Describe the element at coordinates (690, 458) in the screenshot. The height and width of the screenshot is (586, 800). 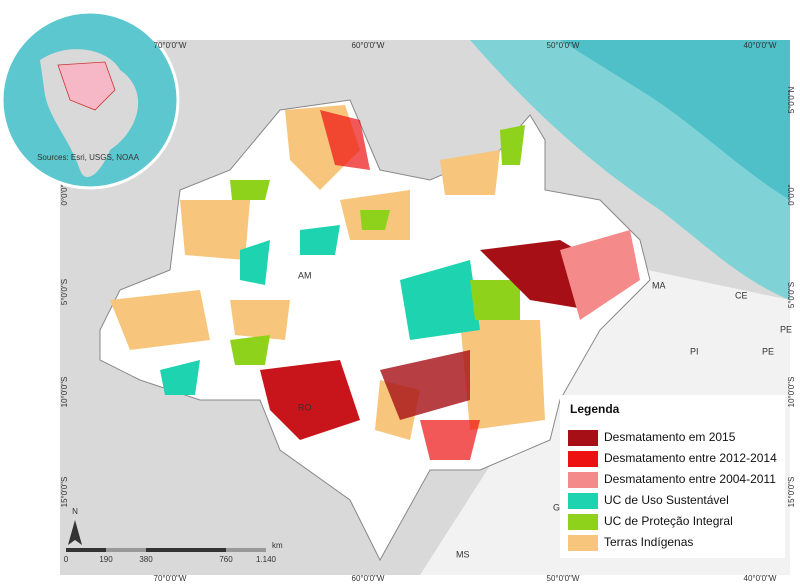
I see `legend-label: Desmatamento entre 2012-2014` at that location.